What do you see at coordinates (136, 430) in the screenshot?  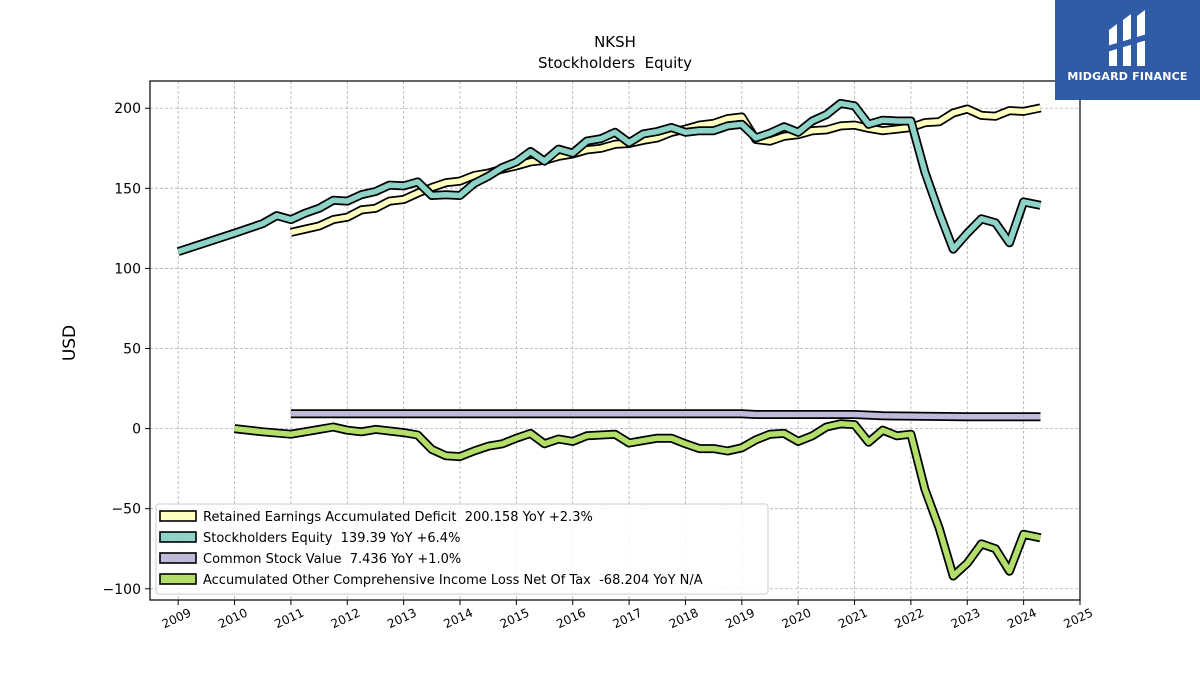 I see `y-tick-label: 0` at bounding box center [136, 430].